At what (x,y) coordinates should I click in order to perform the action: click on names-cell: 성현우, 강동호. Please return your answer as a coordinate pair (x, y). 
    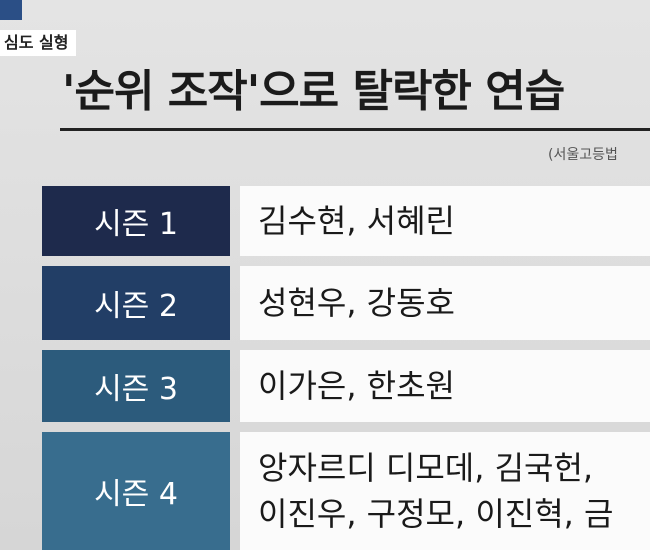
    Looking at the image, I should click on (445, 303).